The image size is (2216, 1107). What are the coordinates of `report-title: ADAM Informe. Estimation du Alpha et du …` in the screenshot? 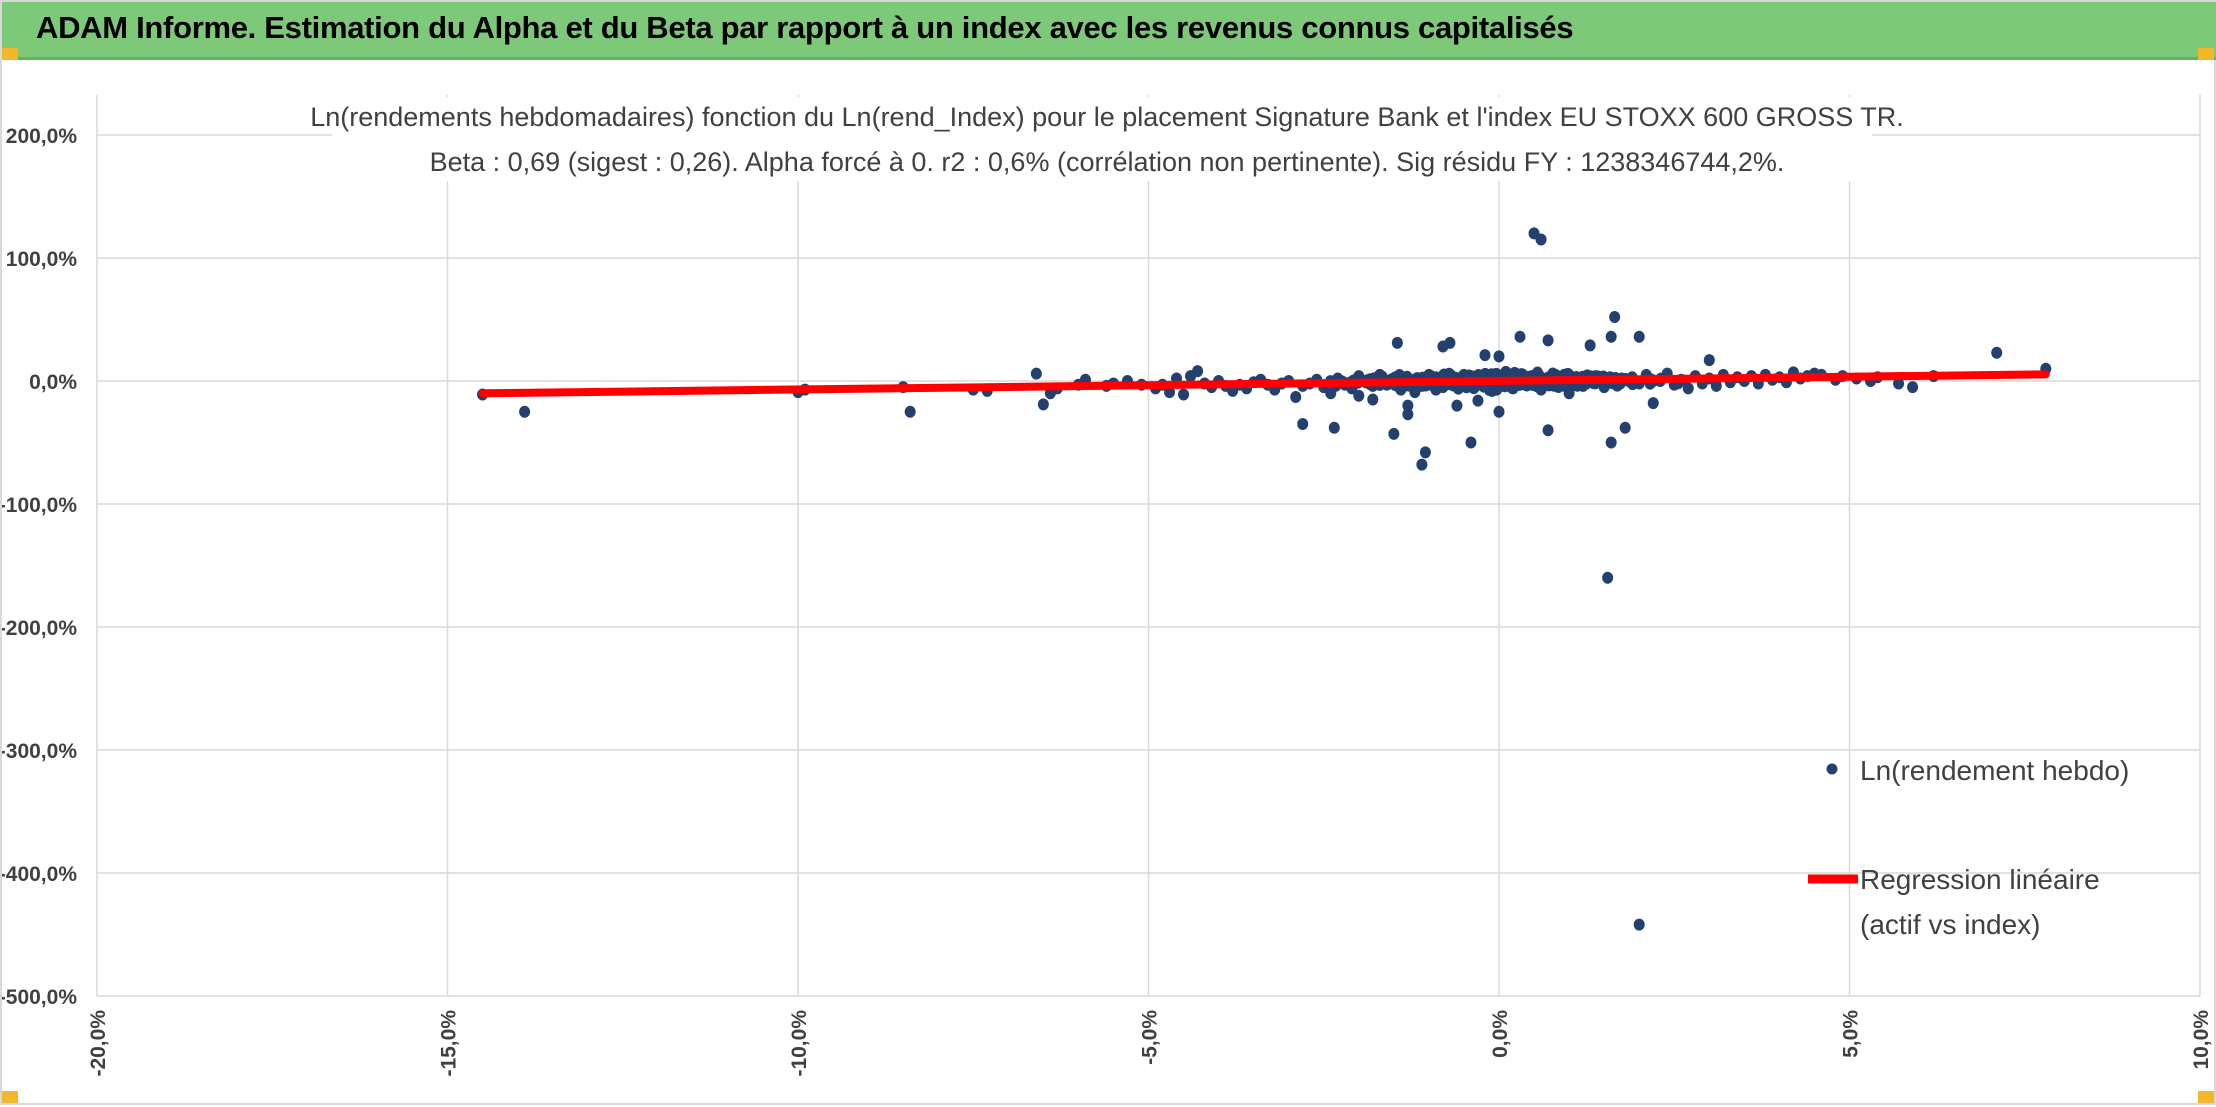 It's located at (805, 27).